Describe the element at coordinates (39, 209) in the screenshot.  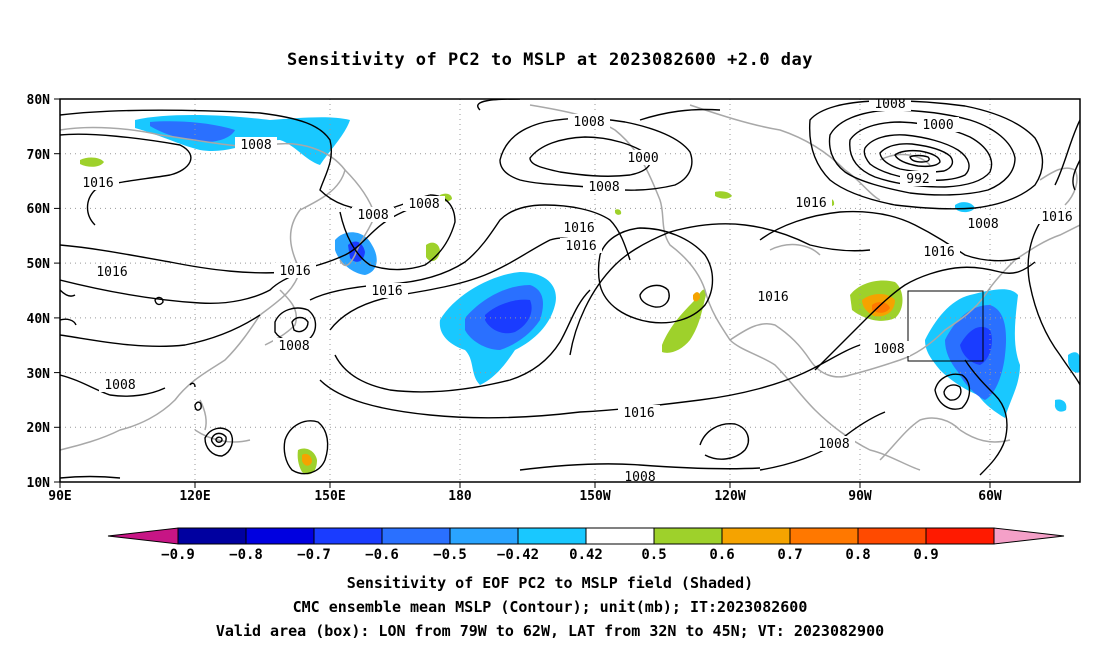
I see `lat-label: 60N` at that location.